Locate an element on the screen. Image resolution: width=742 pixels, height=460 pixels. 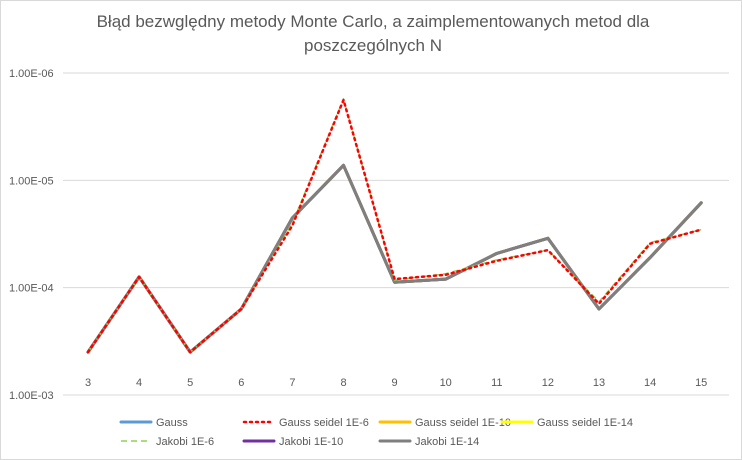
legend-label: Gauss seidel 1E-14 is located at coordinates (585, 423).